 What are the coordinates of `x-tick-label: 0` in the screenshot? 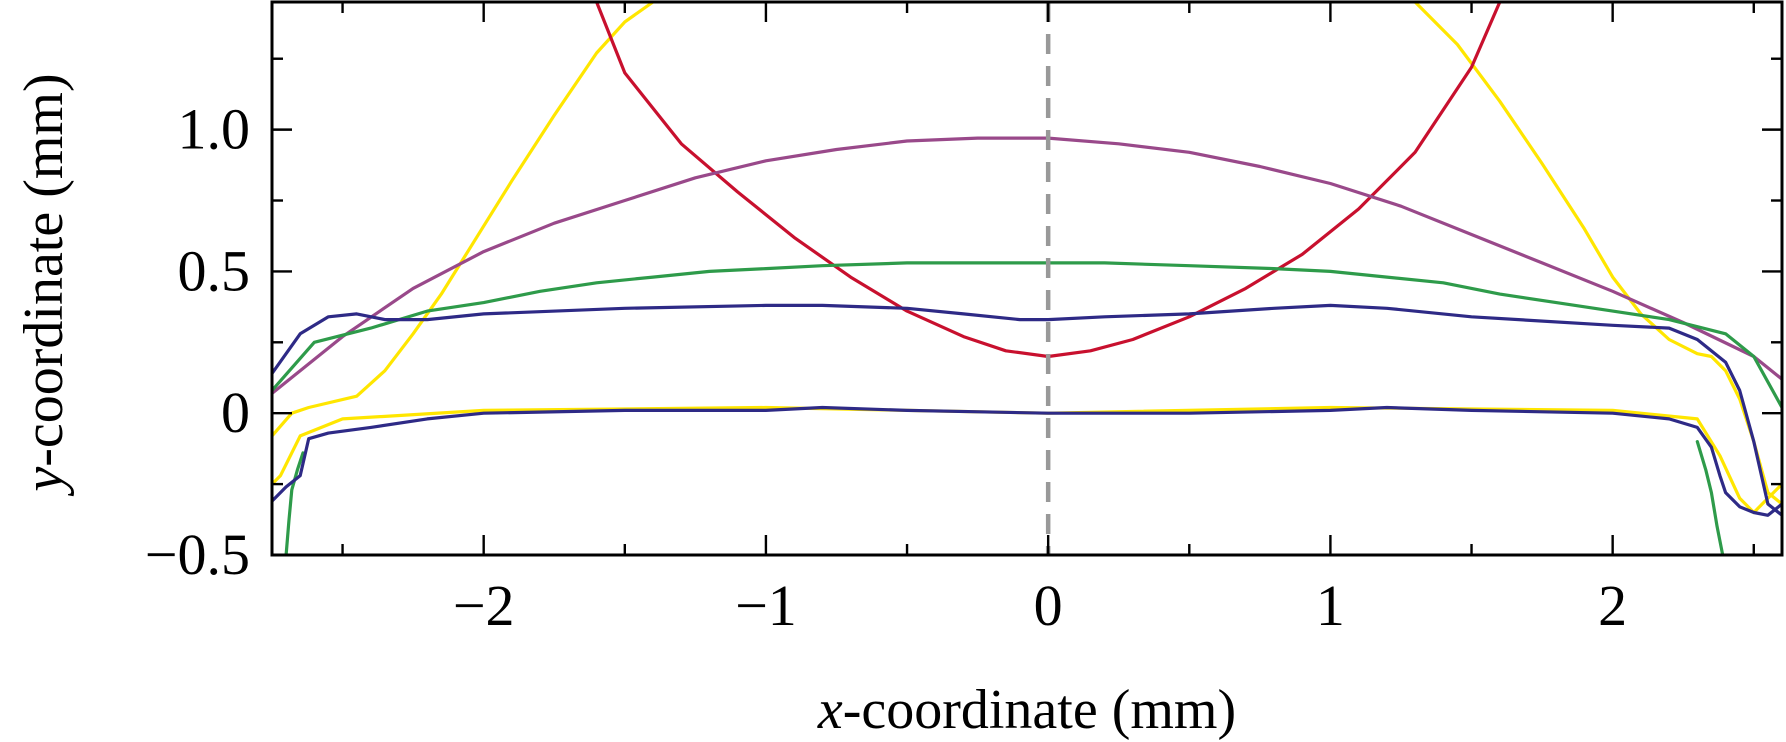 It's located at (1048, 605).